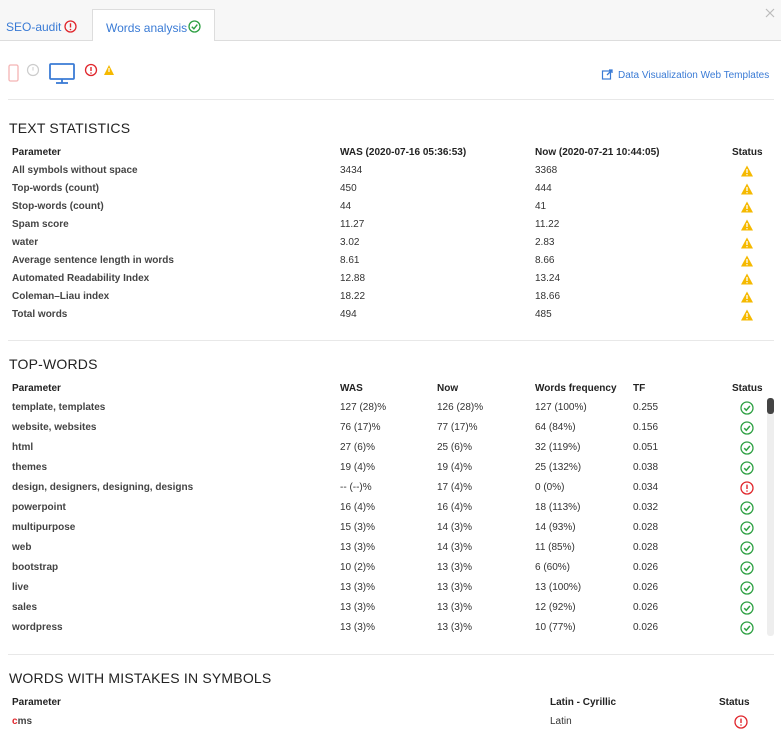  What do you see at coordinates (546, 170) in the screenshot?
I see `table-cell: 3368` at bounding box center [546, 170].